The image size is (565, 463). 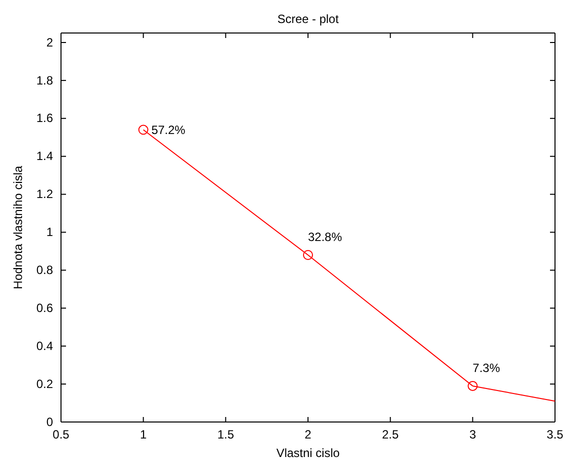 What do you see at coordinates (325, 237) in the screenshot?
I see `annotation: 32.8%` at bounding box center [325, 237].